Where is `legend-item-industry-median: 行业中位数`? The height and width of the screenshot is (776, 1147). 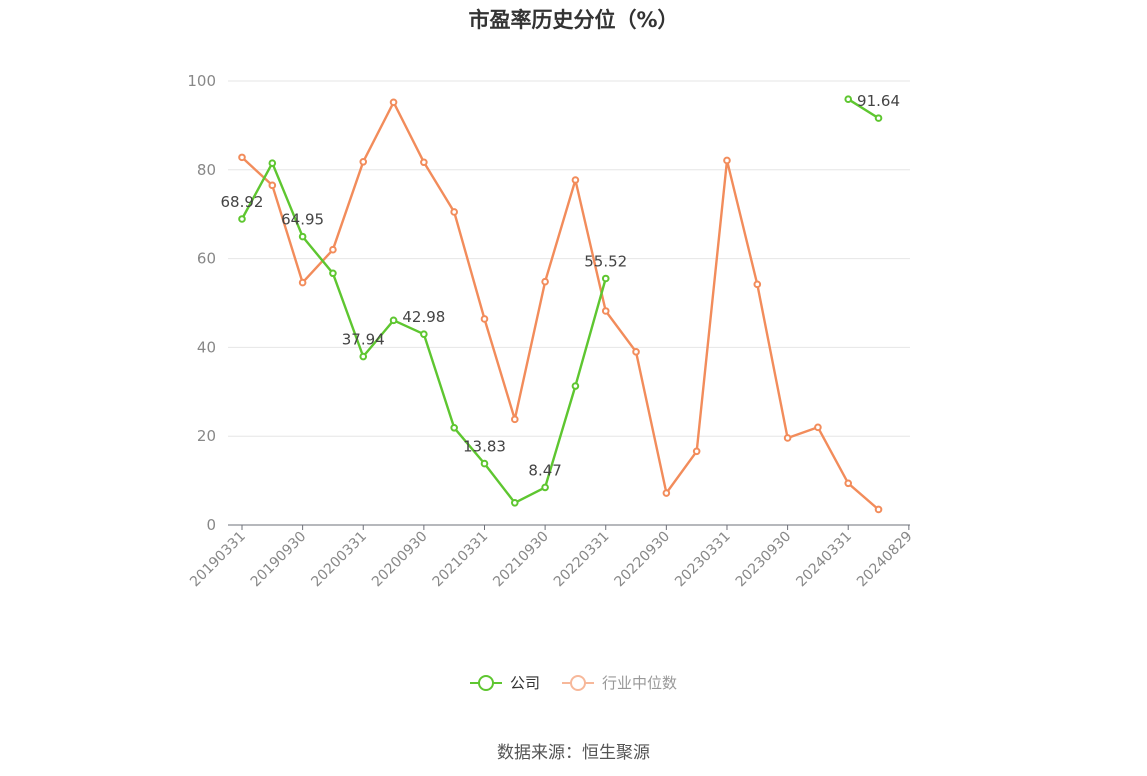 legend-item-industry-median: 行业中位数 is located at coordinates (619, 682).